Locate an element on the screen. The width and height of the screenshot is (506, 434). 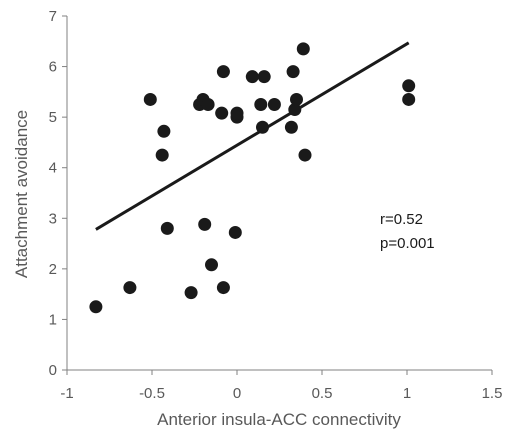
y-tick-label: 3 is located at coordinates (53, 218).